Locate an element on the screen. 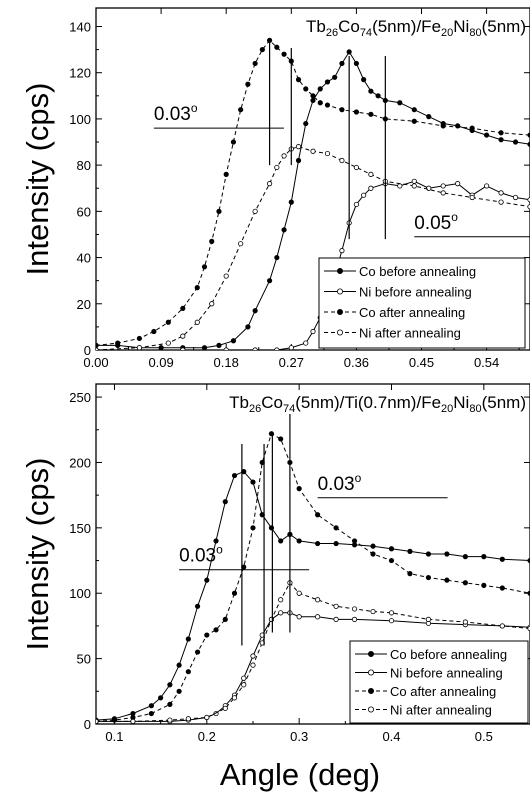  chart-title: Tb26Co74(5nm)/Ti(0.7nm)/Fe20Ni80(5nm) is located at coordinates (377, 404).